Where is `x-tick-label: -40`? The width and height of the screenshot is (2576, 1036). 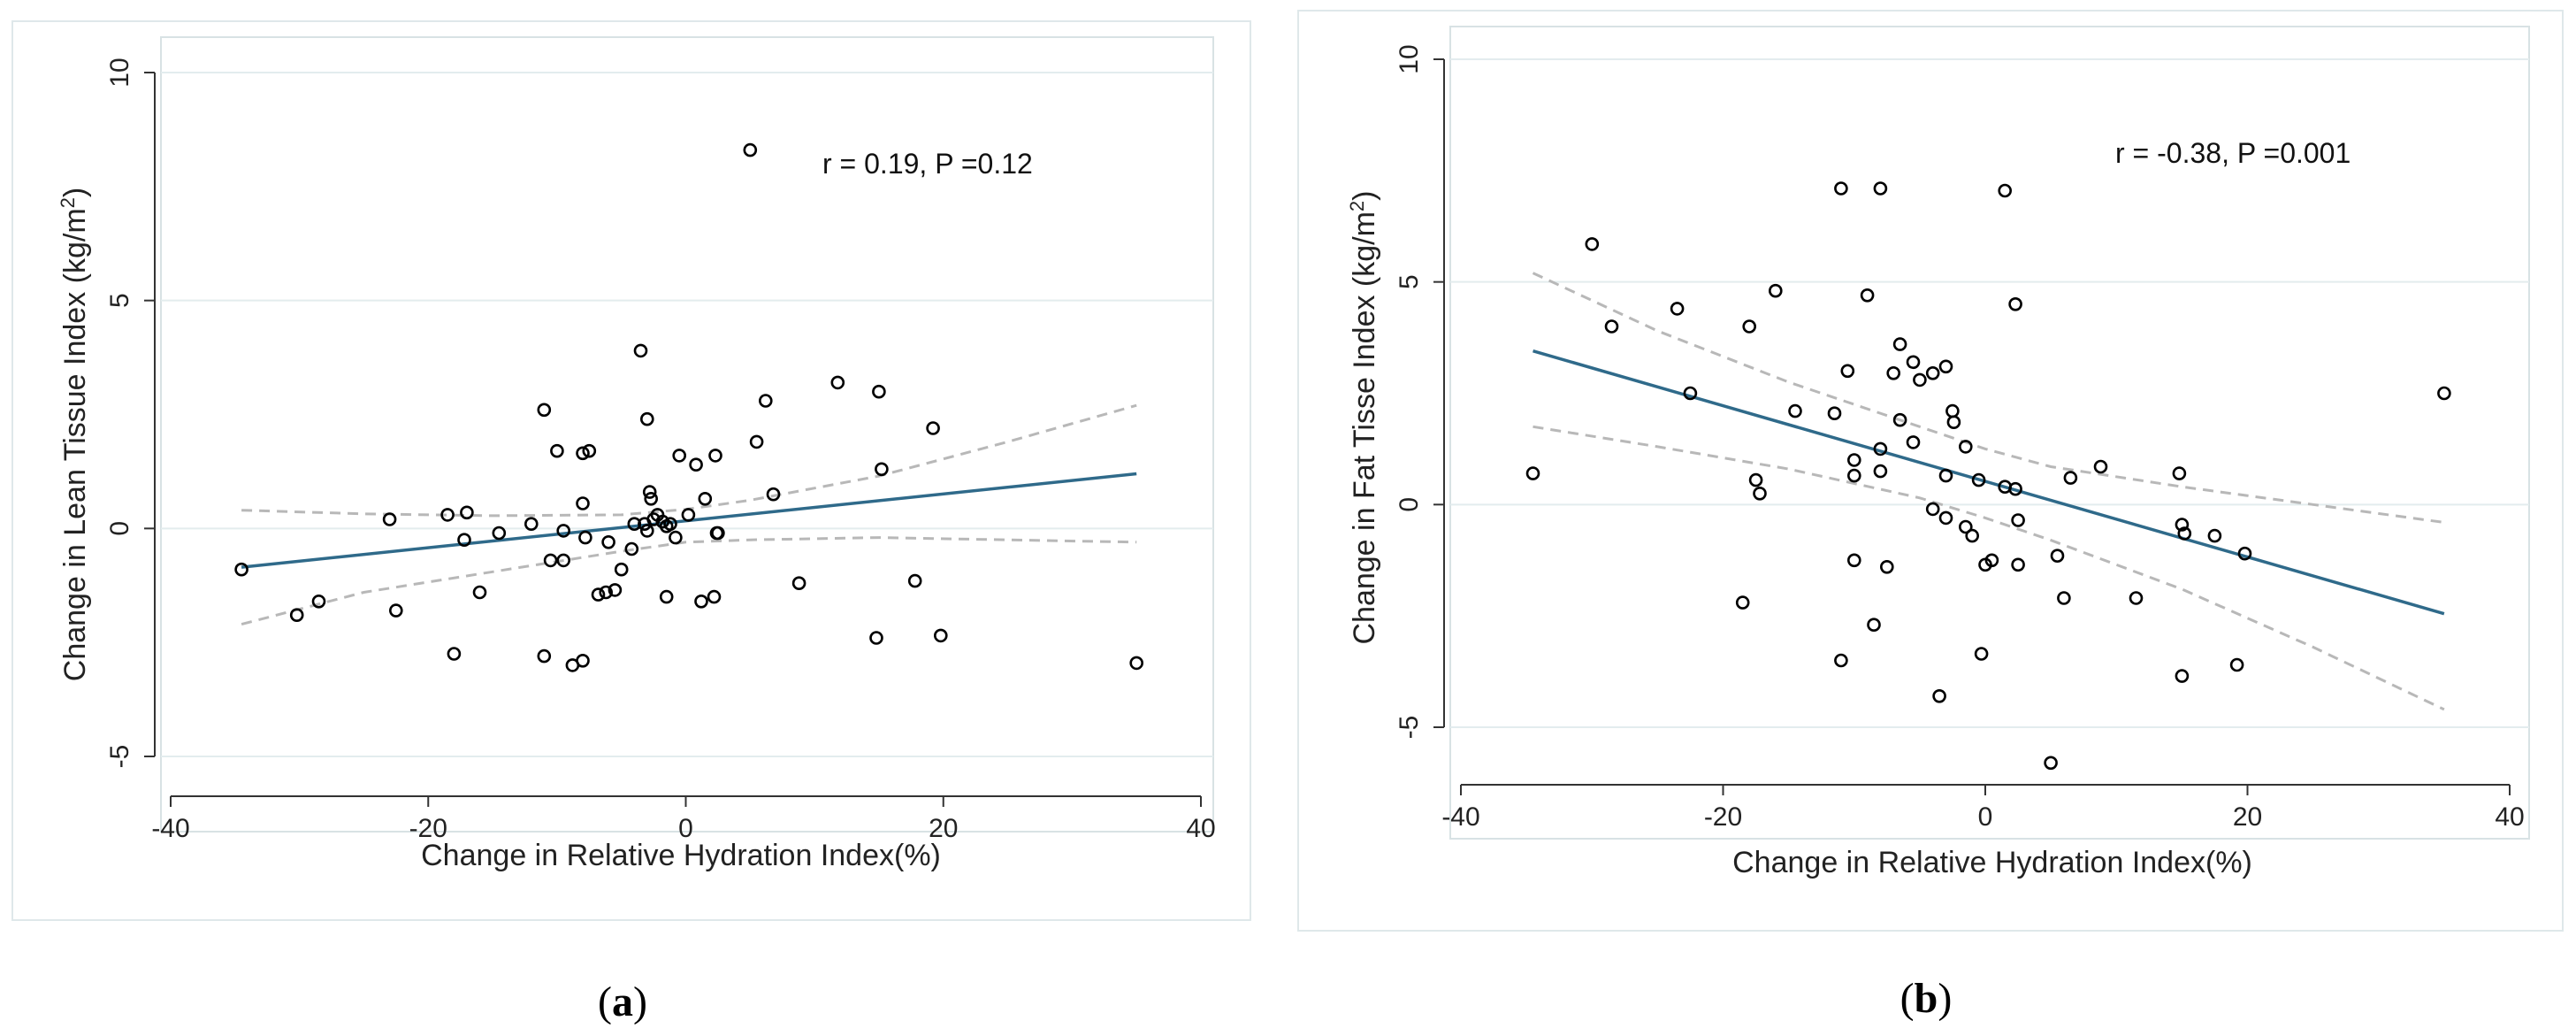 x-tick-label: -40 is located at coordinates (1460, 817).